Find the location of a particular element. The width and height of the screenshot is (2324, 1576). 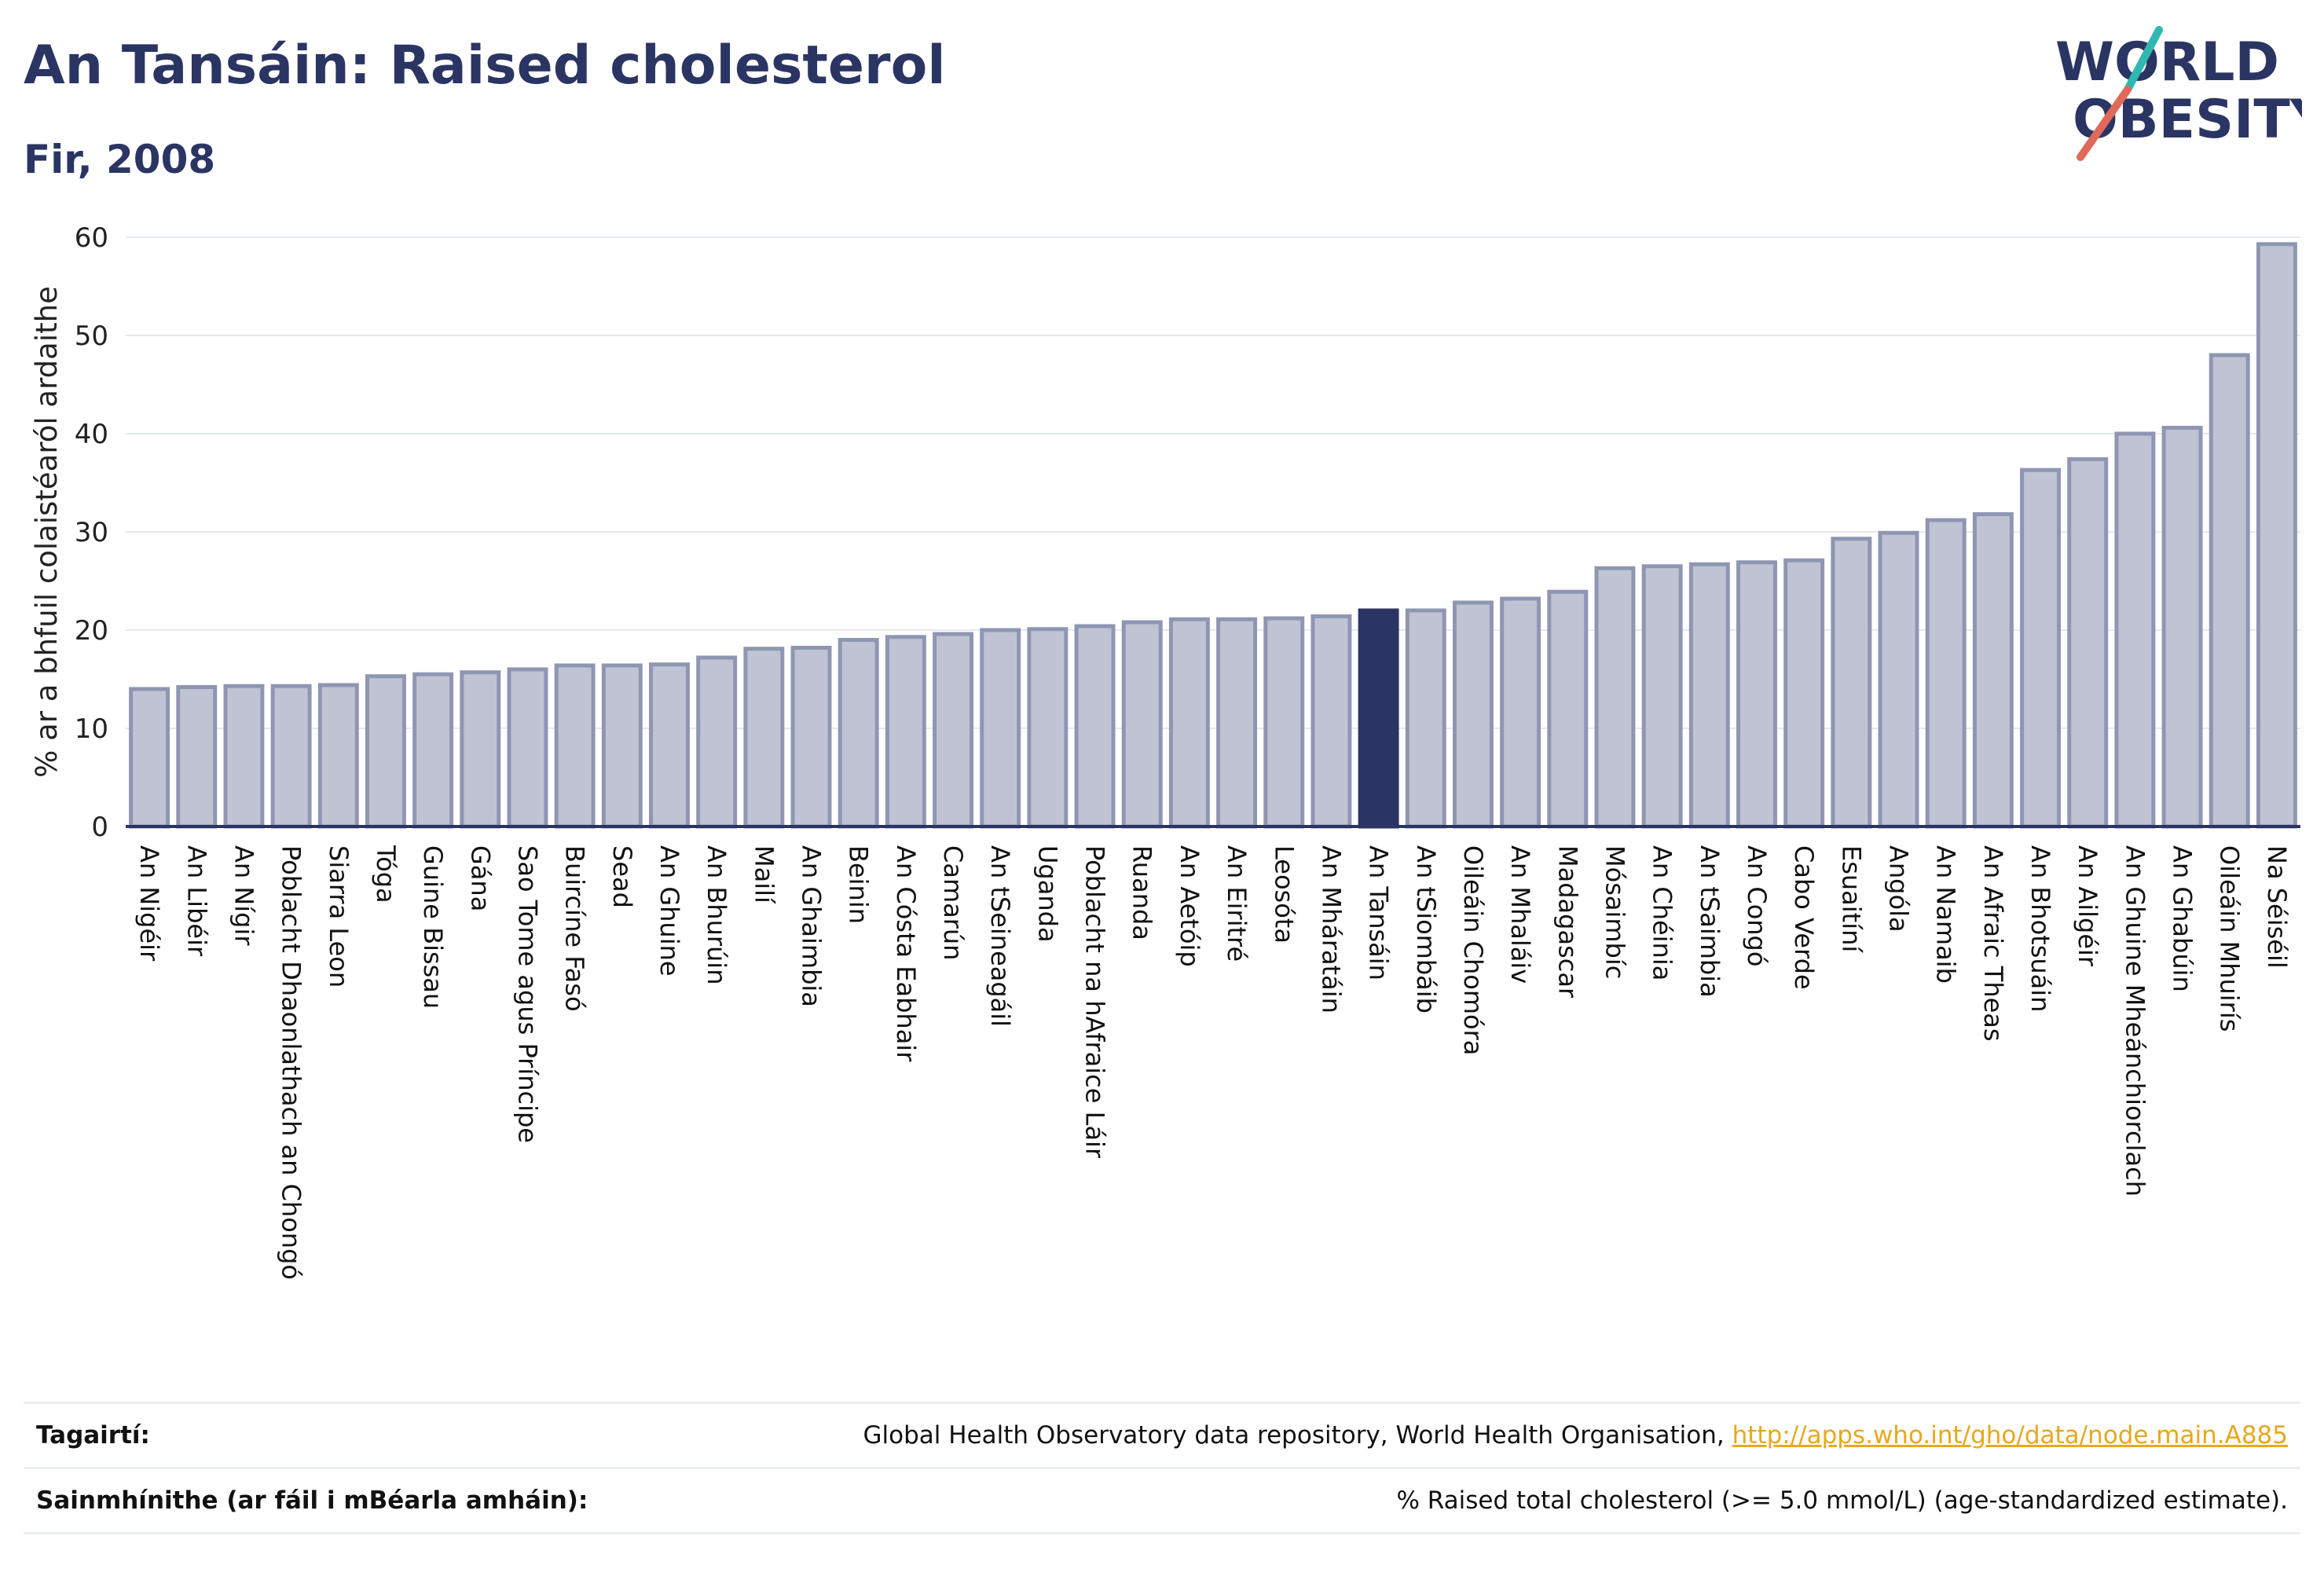

x-tick-label: An Mhaláiv is located at coordinates (1520, 914).